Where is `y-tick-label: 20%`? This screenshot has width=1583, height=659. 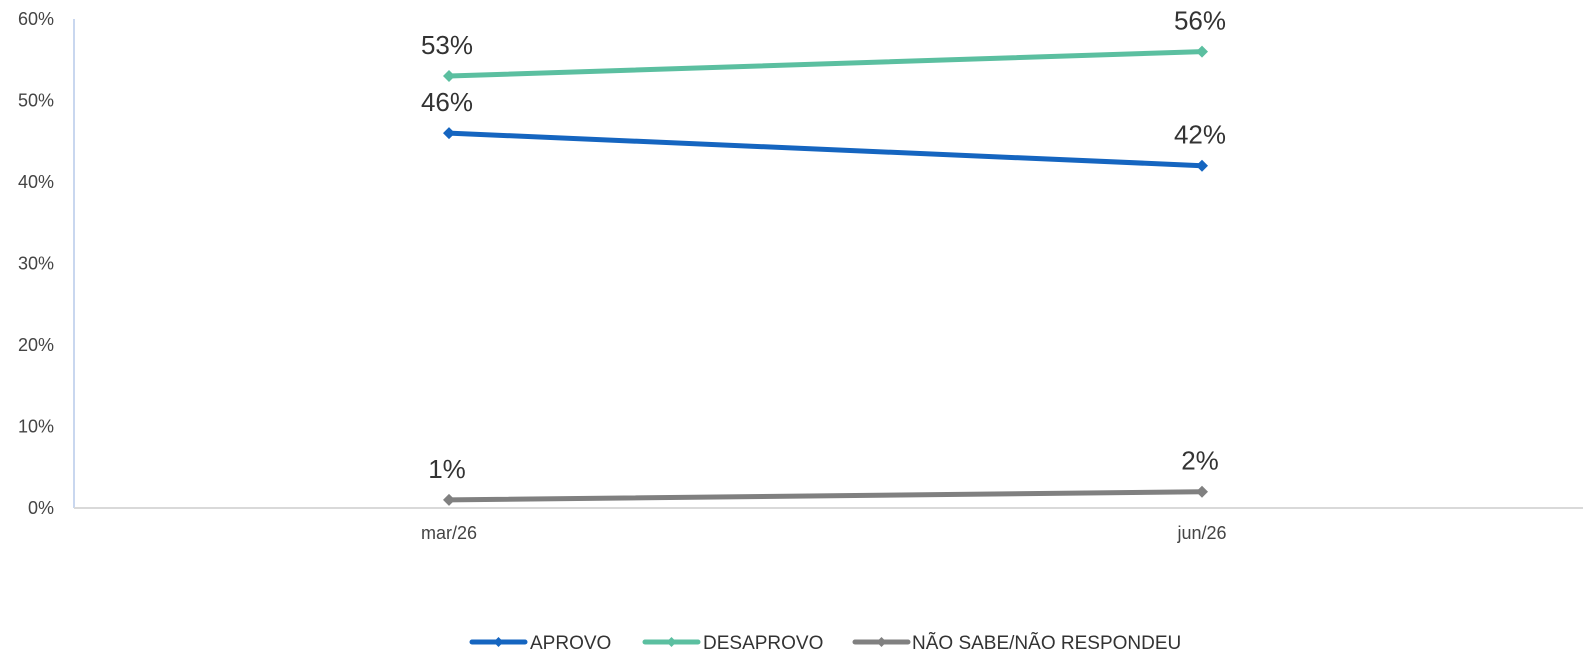 y-tick-label: 20% is located at coordinates (36, 345).